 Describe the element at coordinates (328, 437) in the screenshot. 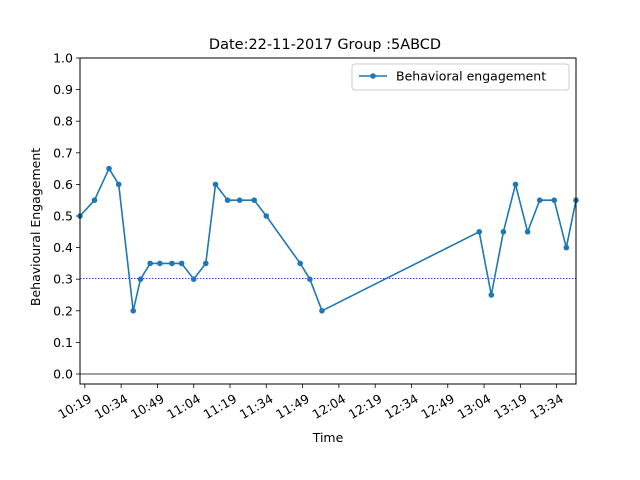

I see `x-axis-label: Time` at that location.